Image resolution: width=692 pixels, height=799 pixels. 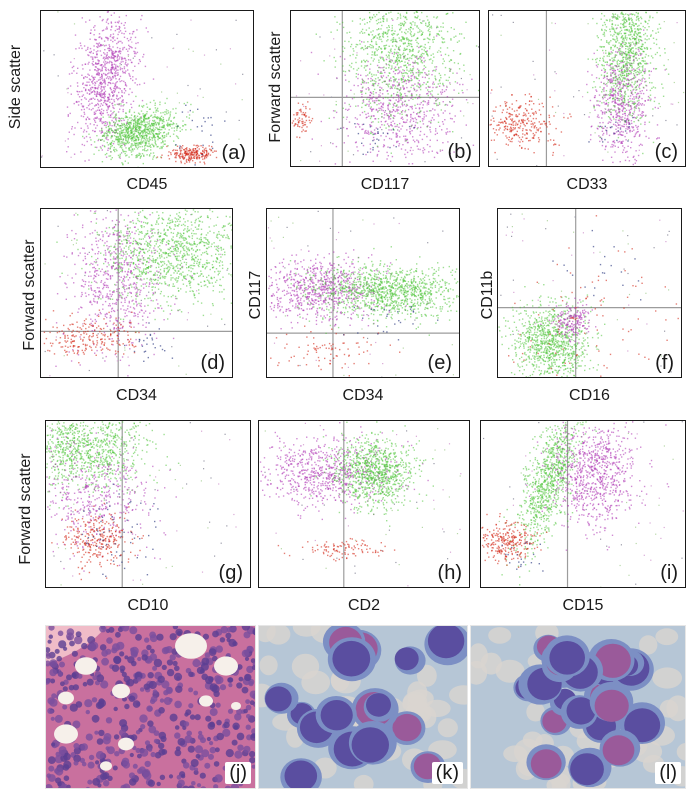 I want to click on population-magenta-a, so click(x=110, y=86).